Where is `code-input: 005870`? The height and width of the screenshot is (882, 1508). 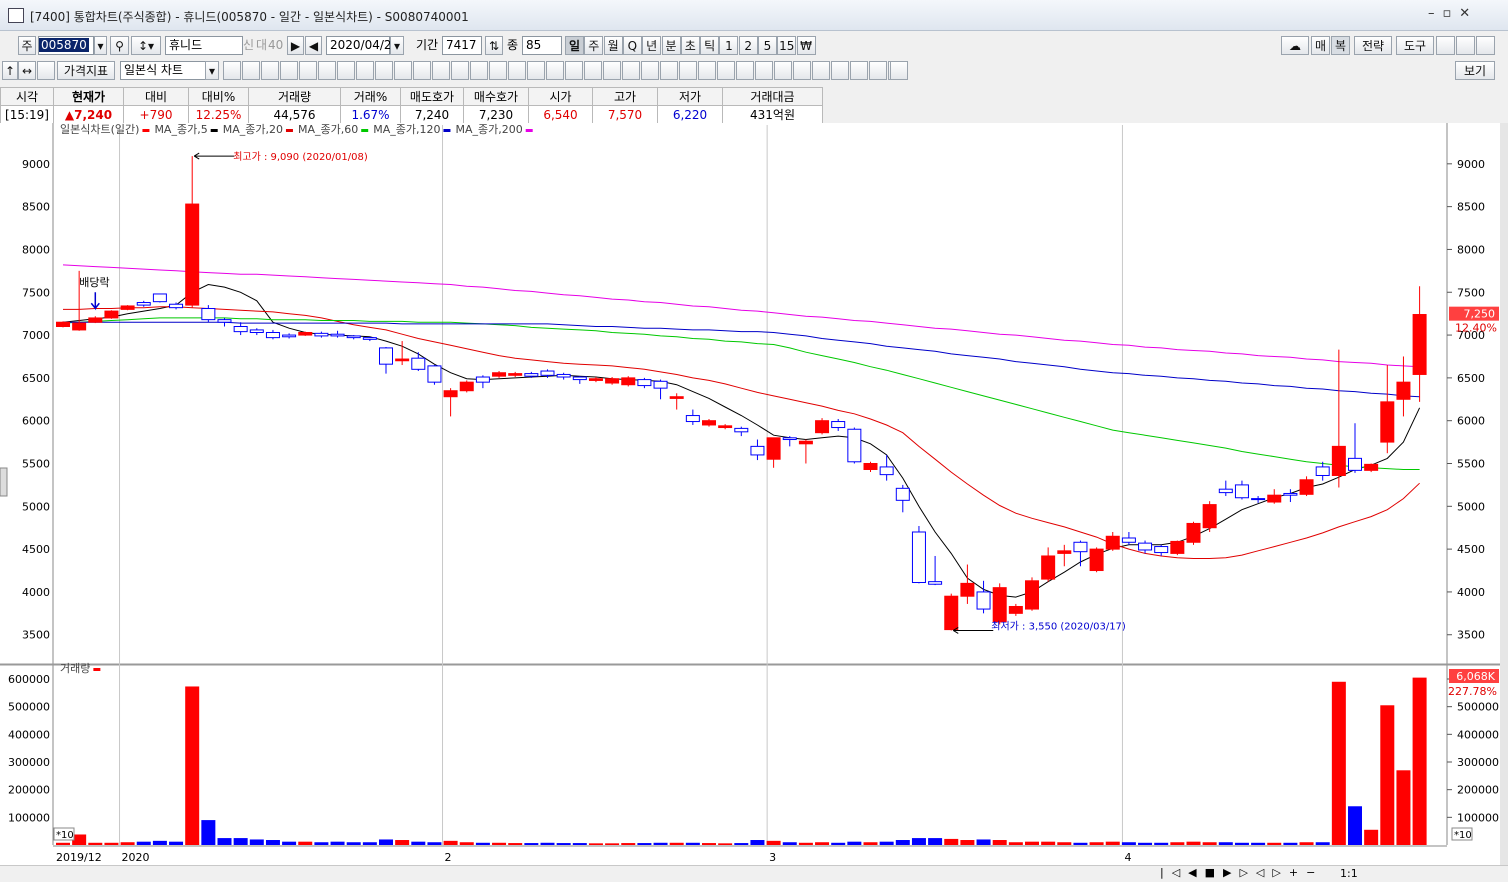
code-input: 005870 is located at coordinates (64, 45).